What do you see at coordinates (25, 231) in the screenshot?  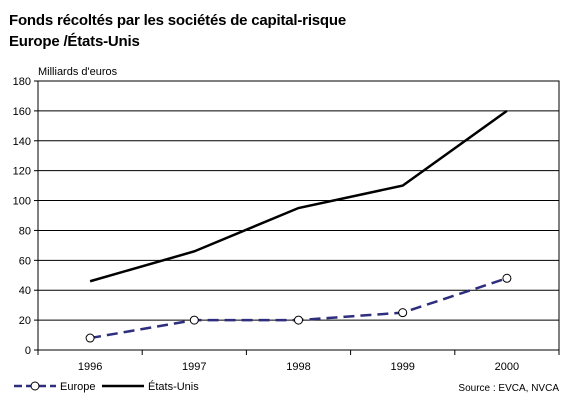 I see `y-tick-label: 80` at bounding box center [25, 231].